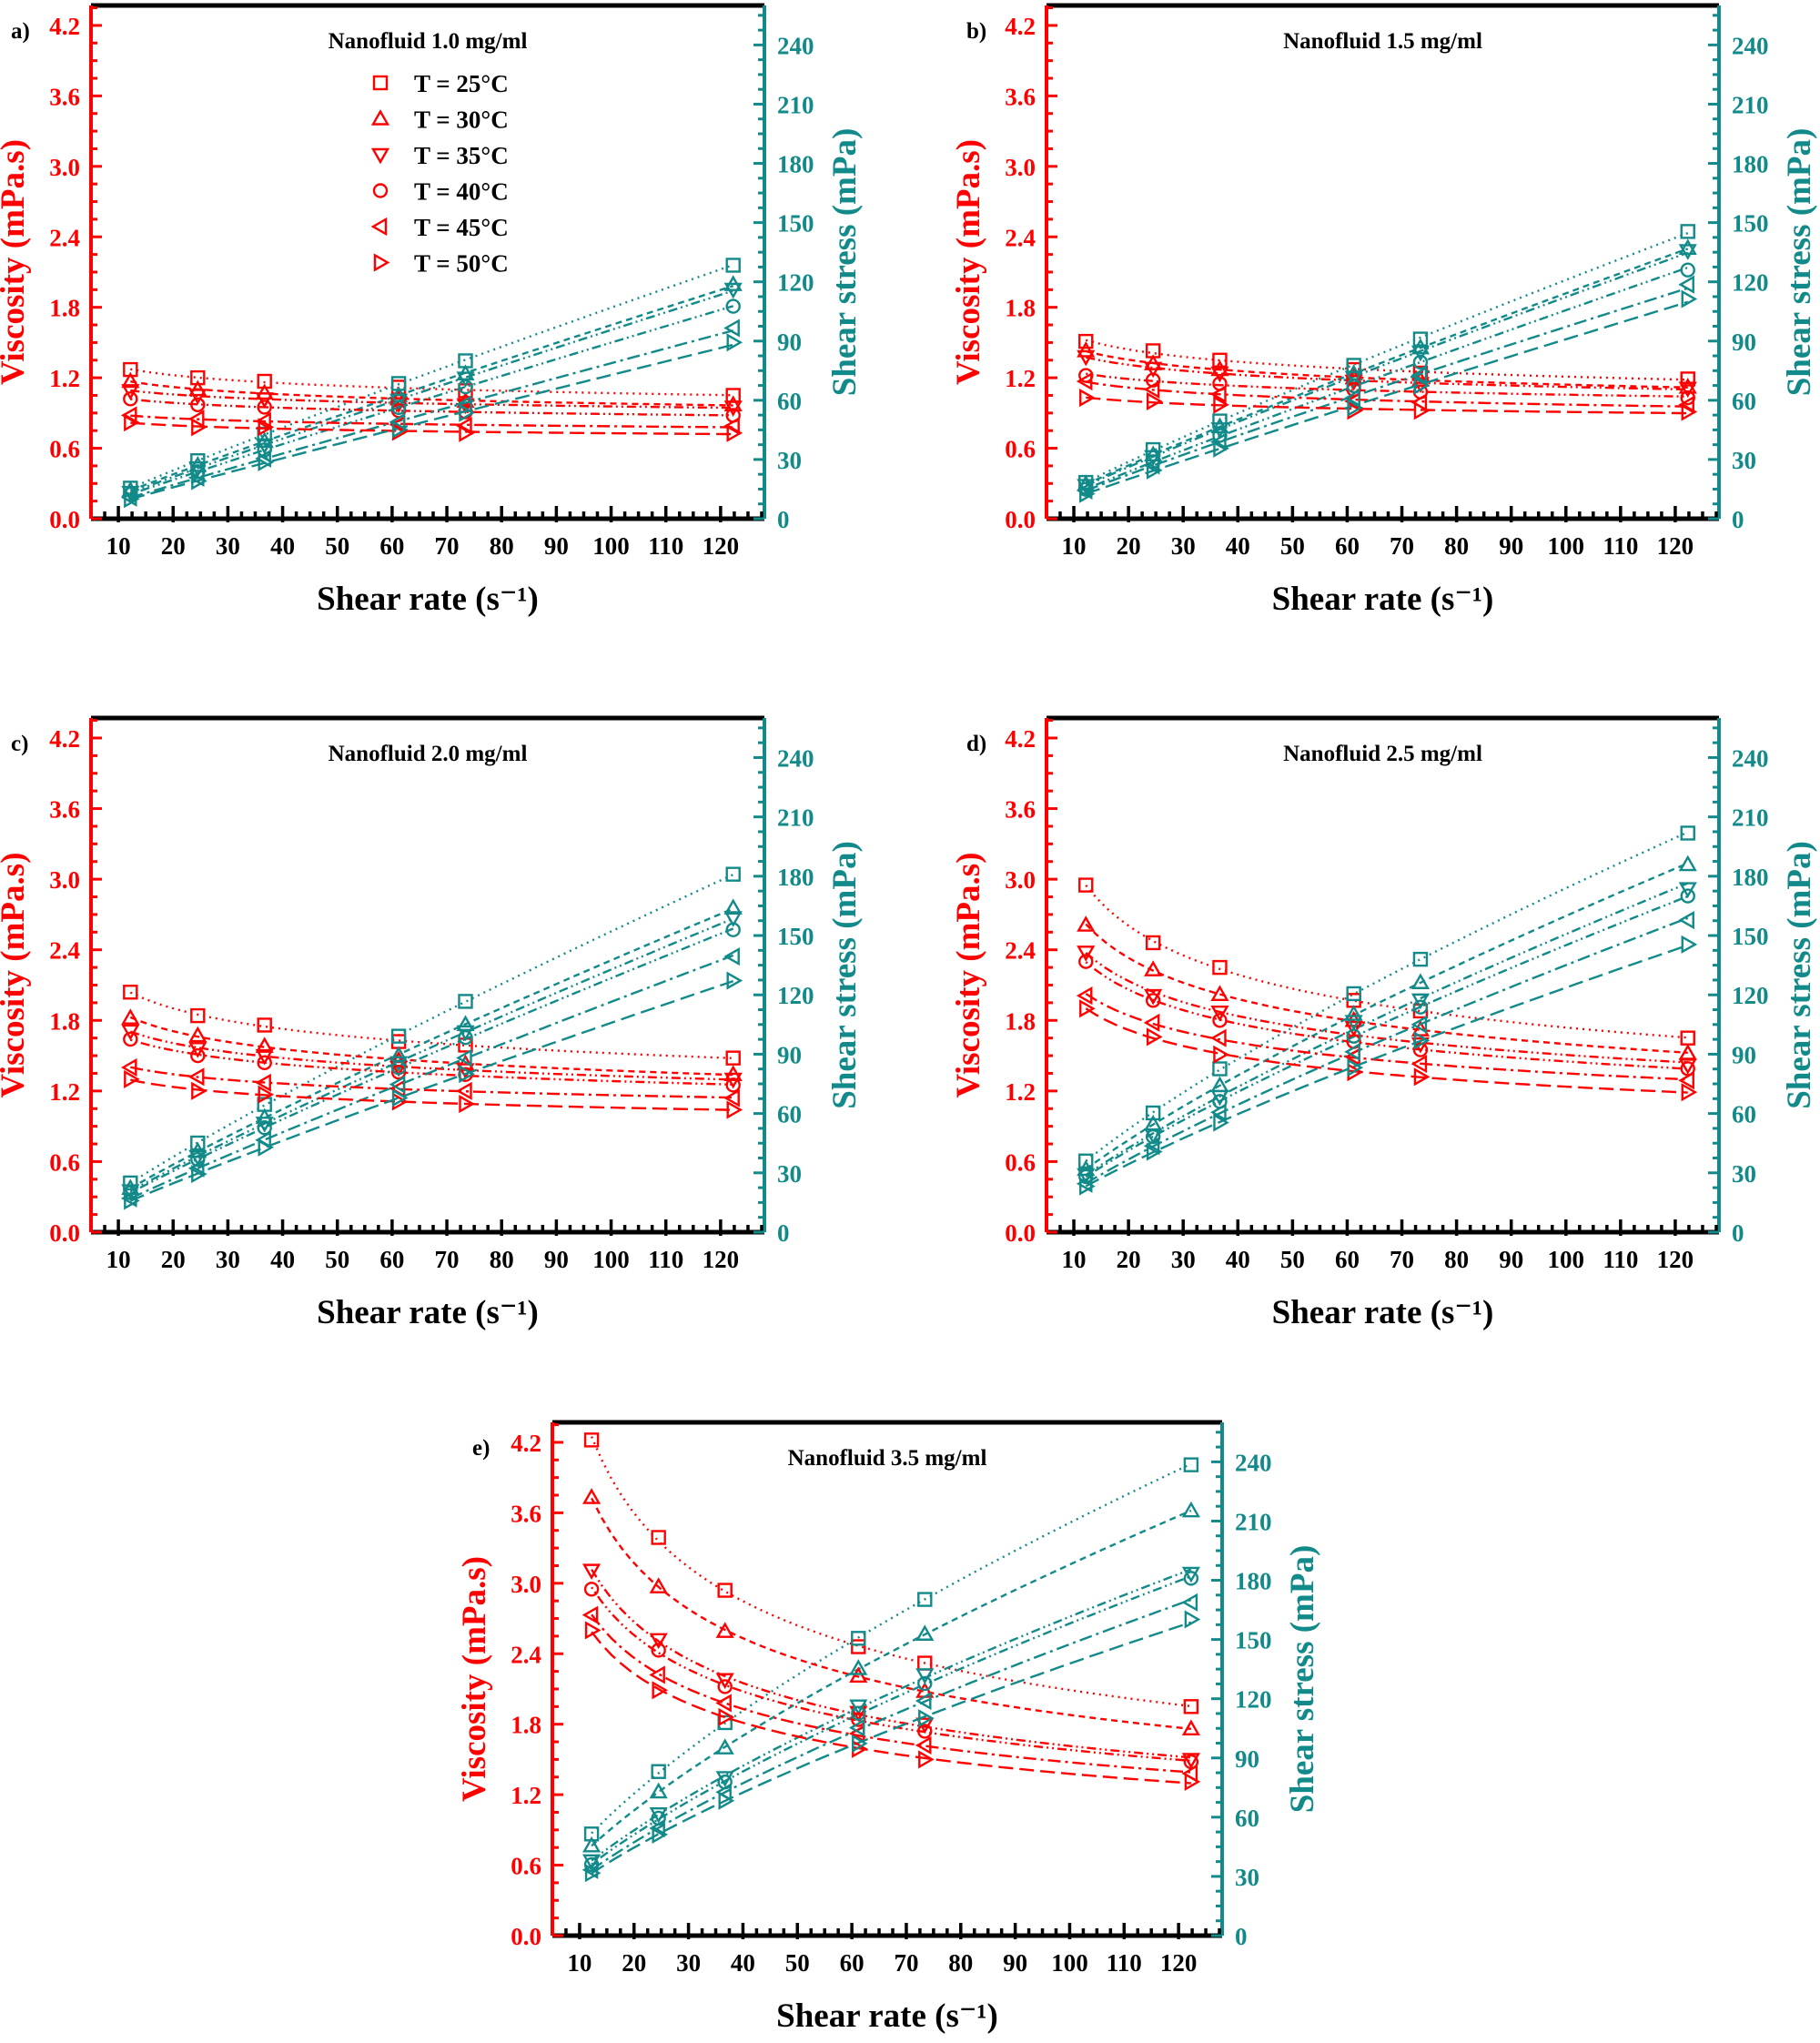 This screenshot has height=2043, width=1820. I want to click on shear-stress-line-30C, so click(432, 1048).